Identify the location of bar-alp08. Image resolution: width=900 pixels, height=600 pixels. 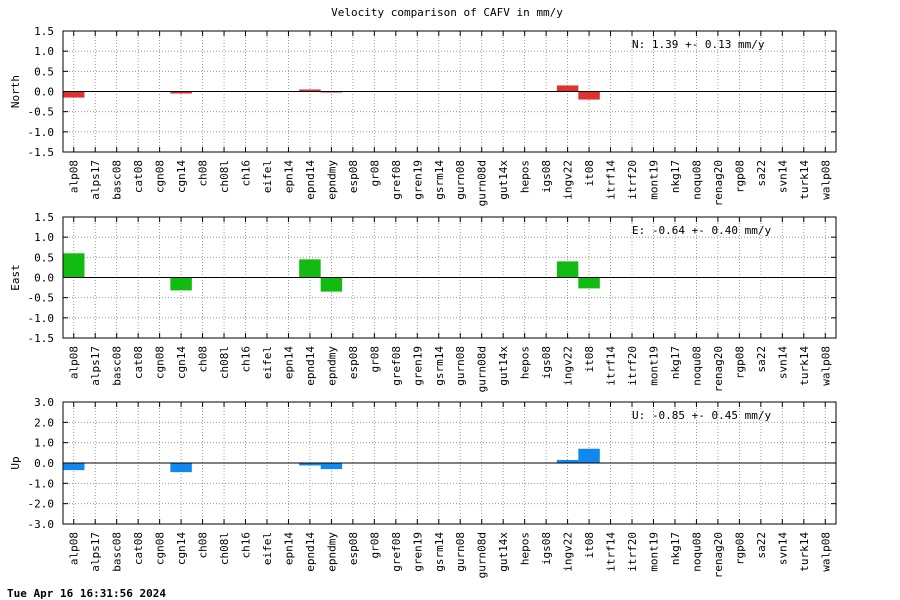
(74, 467).